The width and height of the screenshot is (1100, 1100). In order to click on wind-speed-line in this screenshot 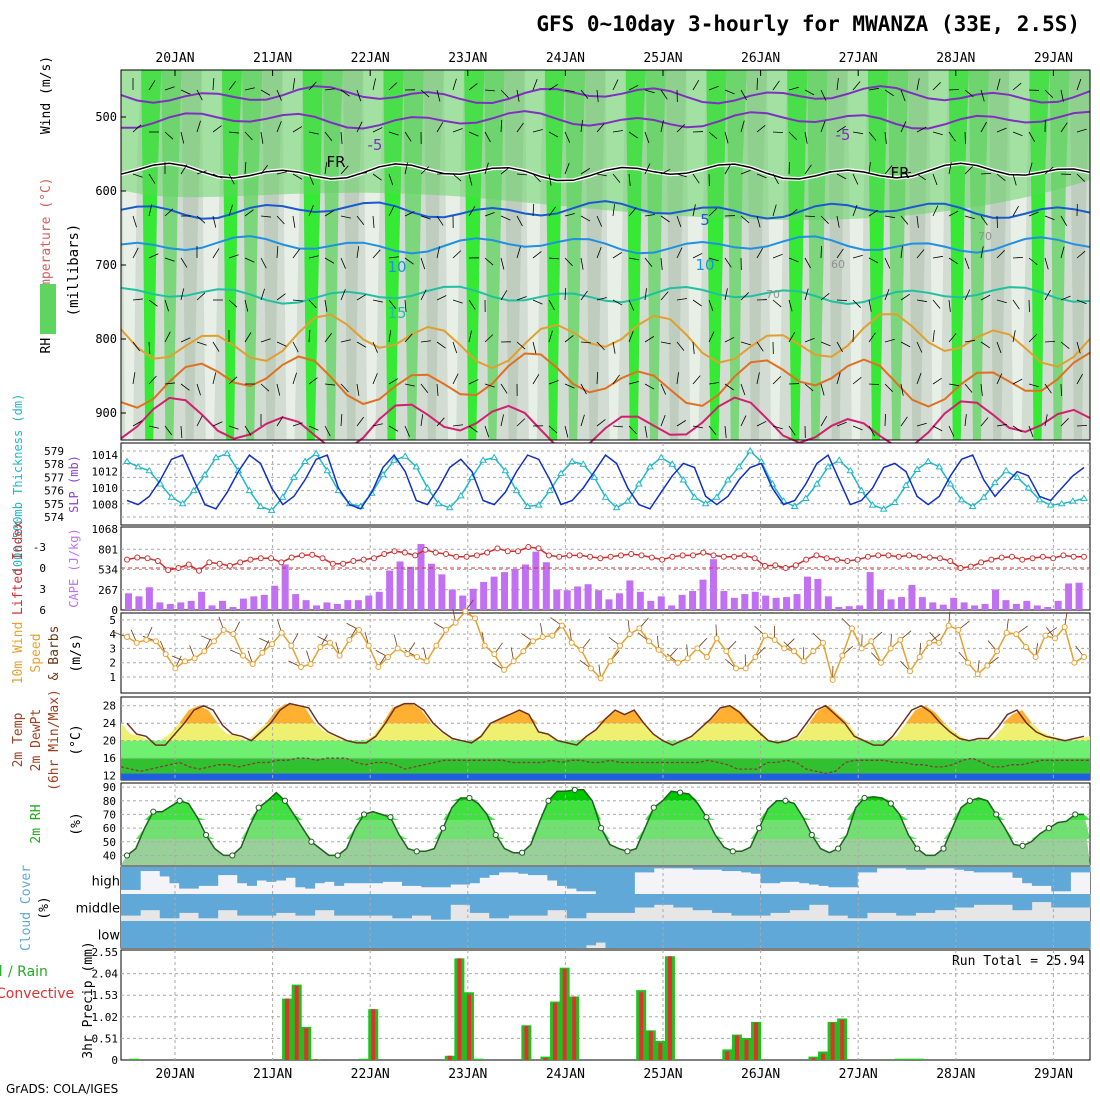, I will do `click(605, 646)`.